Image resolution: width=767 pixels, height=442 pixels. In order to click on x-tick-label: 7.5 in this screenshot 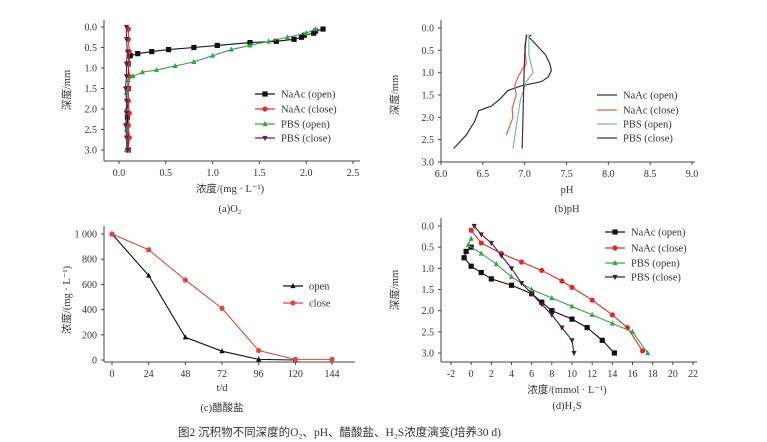, I will do `click(566, 174)`.